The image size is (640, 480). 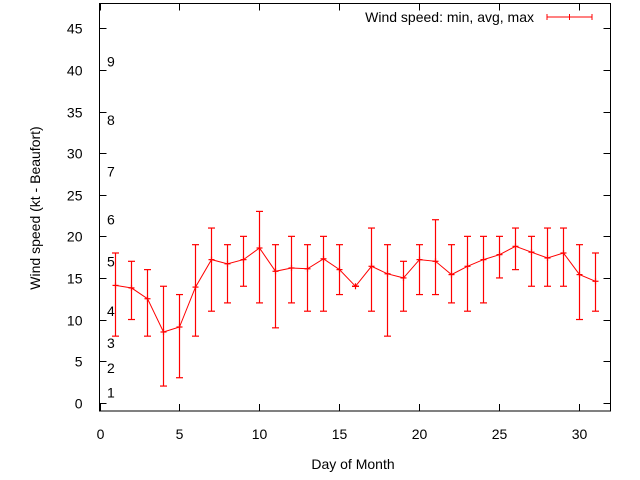 What do you see at coordinates (79, 362) in the screenshot?
I see `y-tick-label: 5` at bounding box center [79, 362].